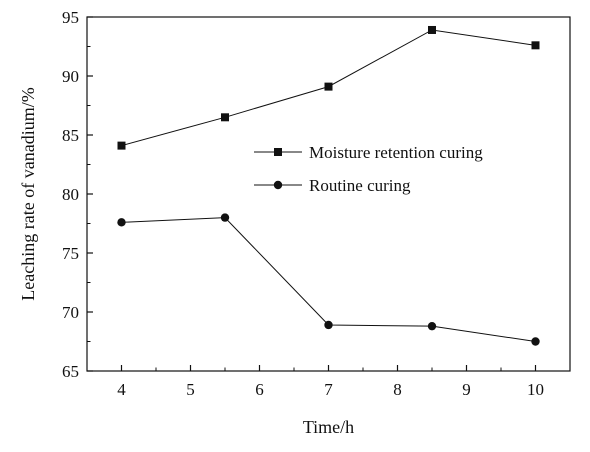 The width and height of the screenshot is (590, 452). I want to click on y-tick-label: 95, so click(70, 17).